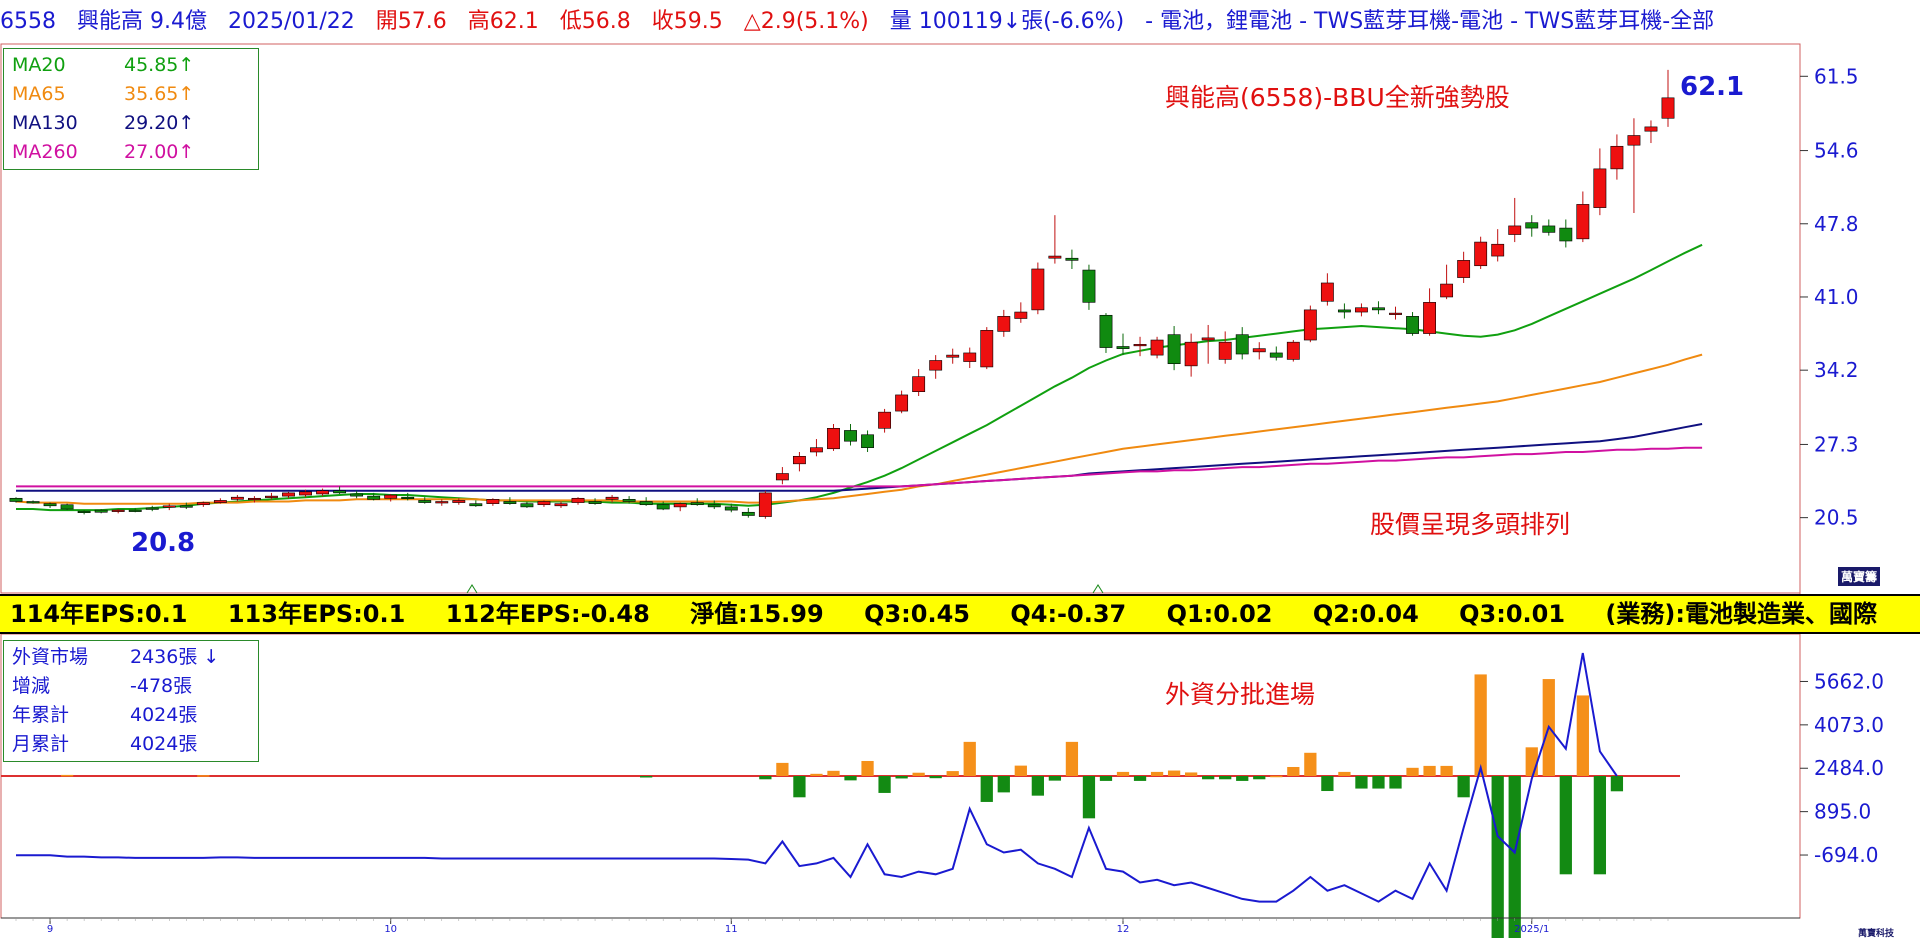 The width and height of the screenshot is (1920, 939). Describe the element at coordinates (1842, 812) in the screenshot. I see `flow-tick-label: 895.0` at that location.